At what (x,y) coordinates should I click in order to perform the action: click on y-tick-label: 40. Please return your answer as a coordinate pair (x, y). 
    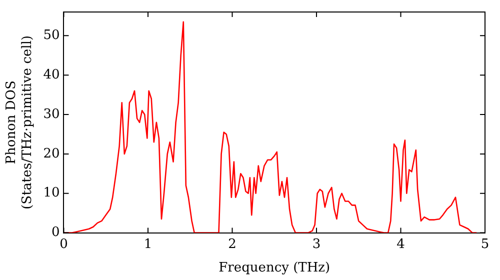
    Looking at the image, I should click on (51, 74).